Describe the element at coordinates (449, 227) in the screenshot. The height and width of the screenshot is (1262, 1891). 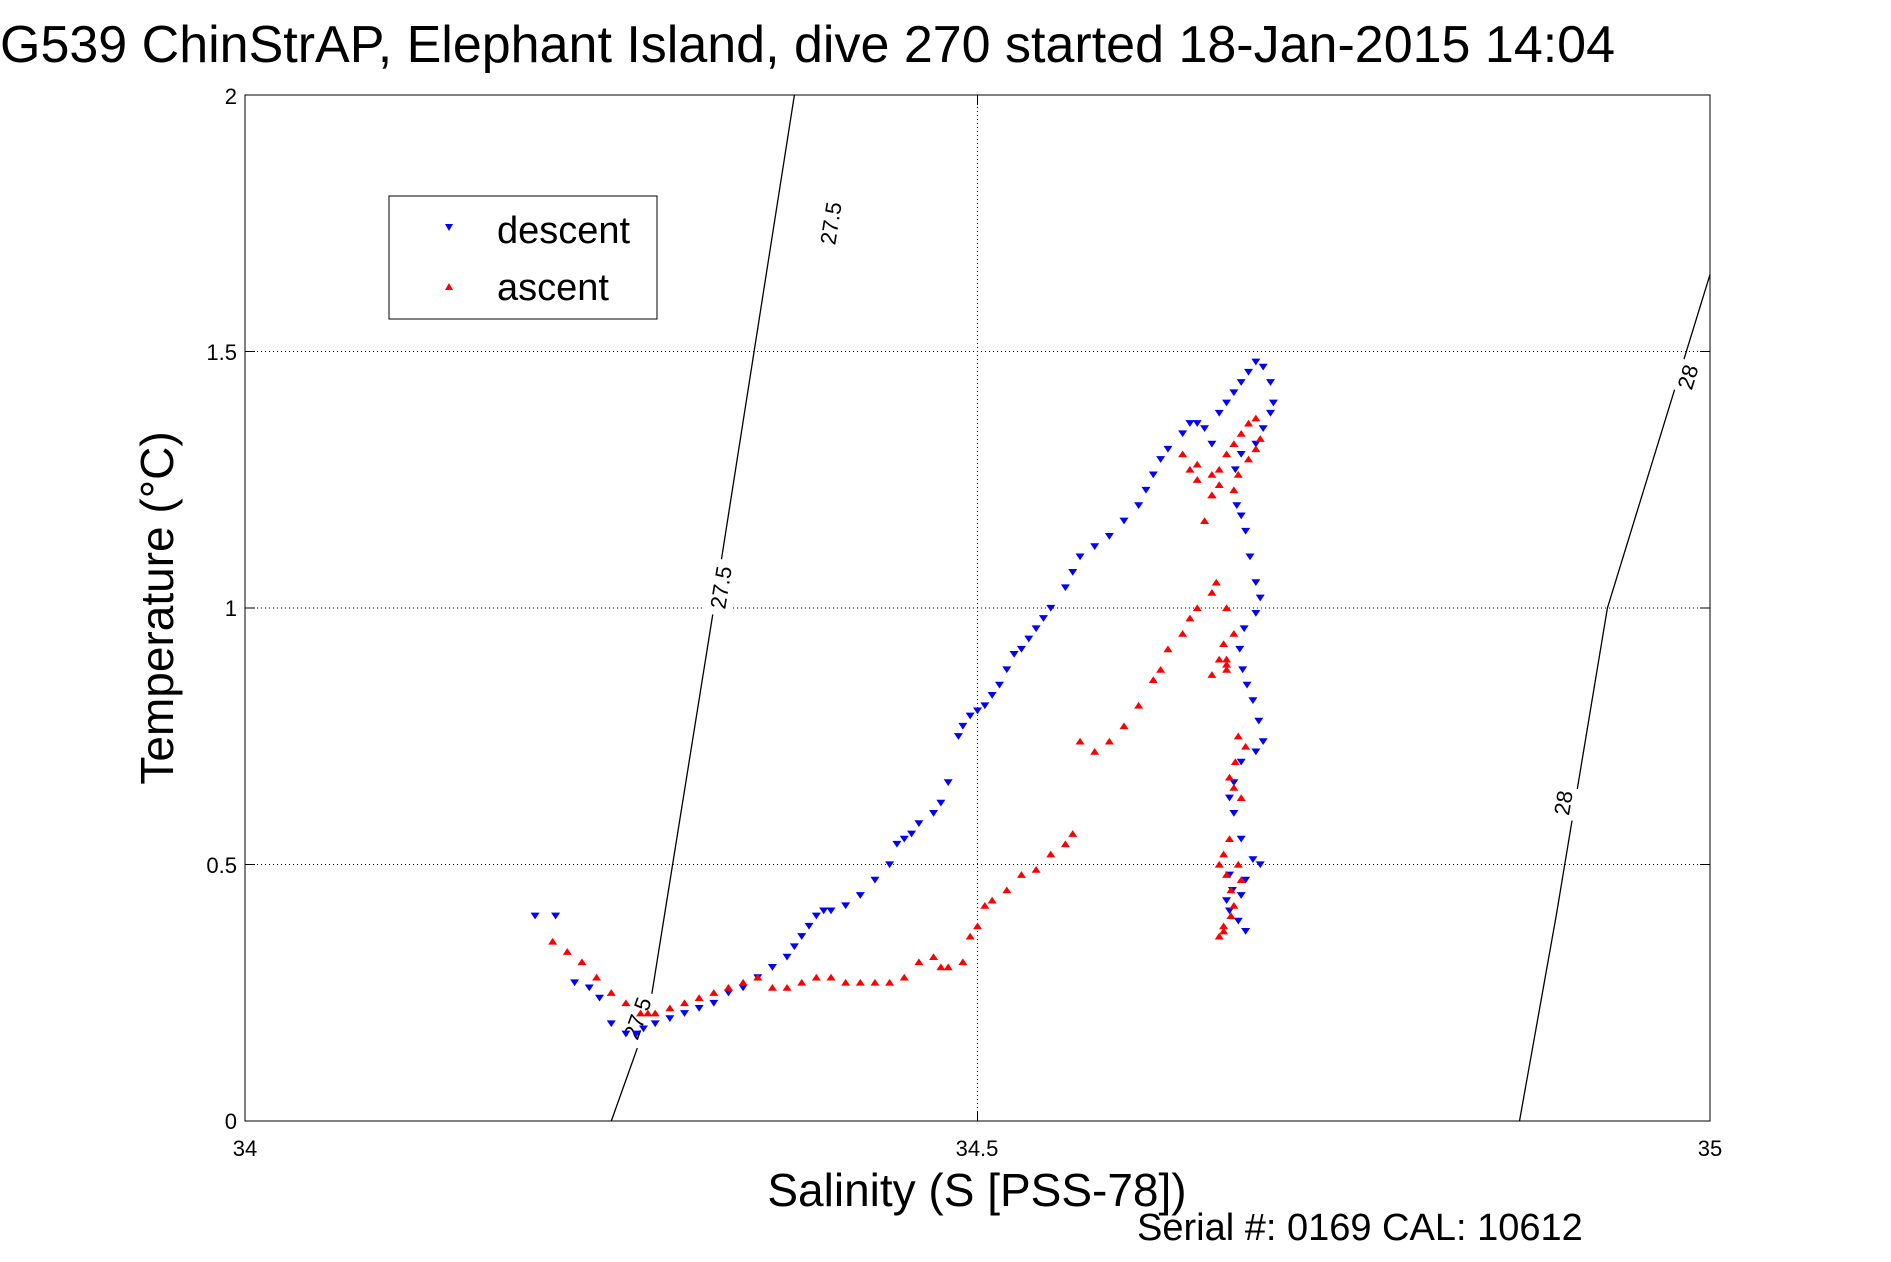
I see `legend-descent-marker` at that location.